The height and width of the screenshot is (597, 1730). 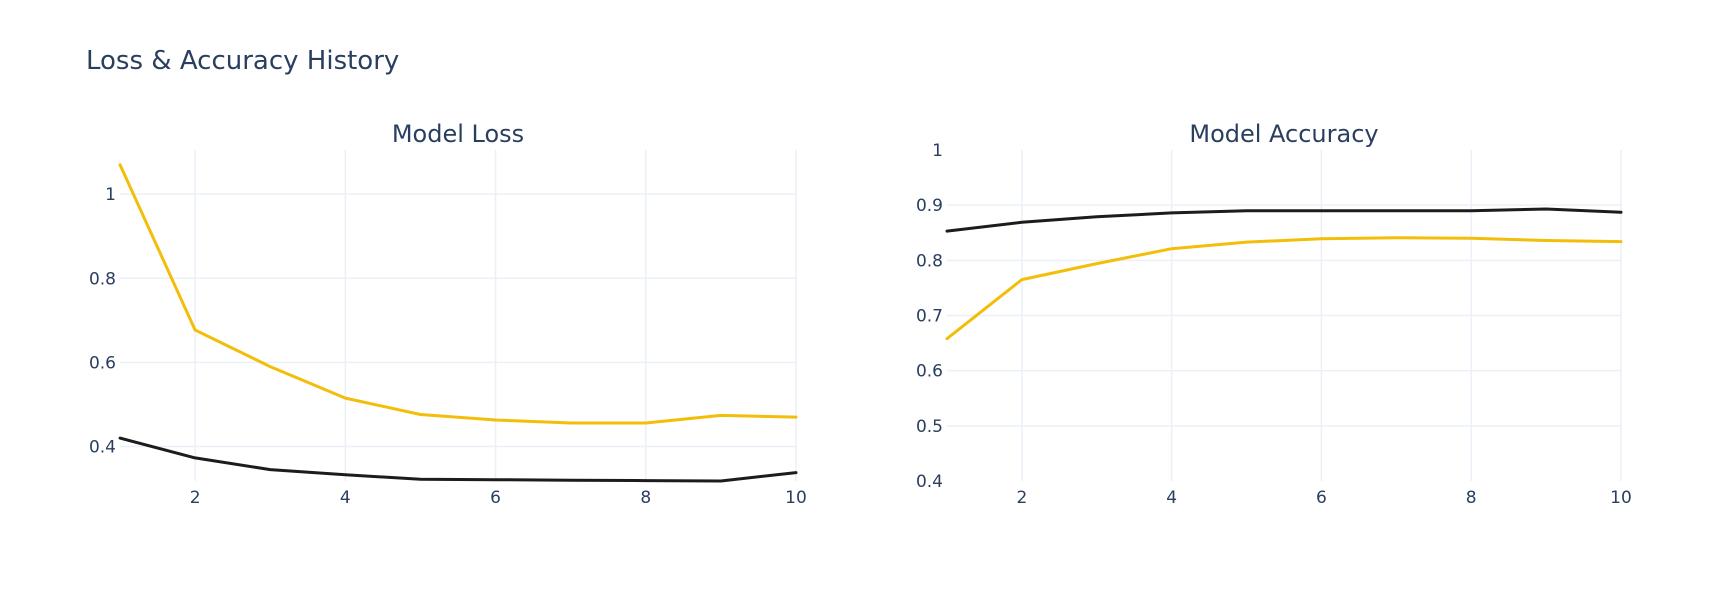 What do you see at coordinates (110, 195) in the screenshot?
I see `loss-y-tick-label: 1` at bounding box center [110, 195].